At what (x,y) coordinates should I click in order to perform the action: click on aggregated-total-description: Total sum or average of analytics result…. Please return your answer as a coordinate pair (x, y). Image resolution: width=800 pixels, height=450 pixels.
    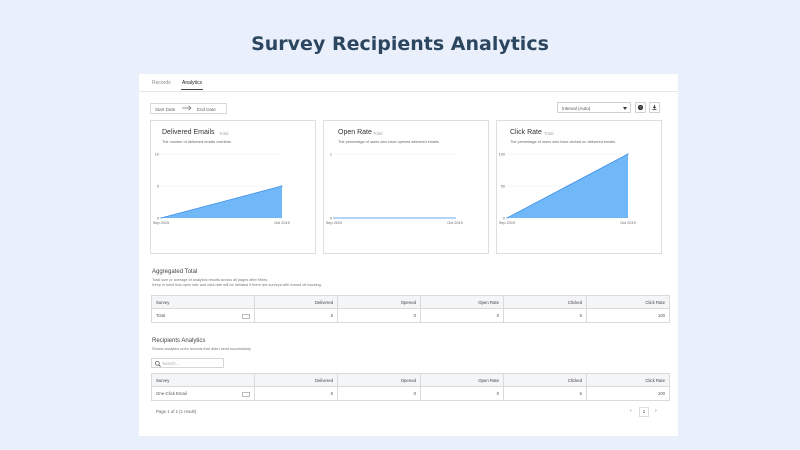
    Looking at the image, I should click on (237, 283).